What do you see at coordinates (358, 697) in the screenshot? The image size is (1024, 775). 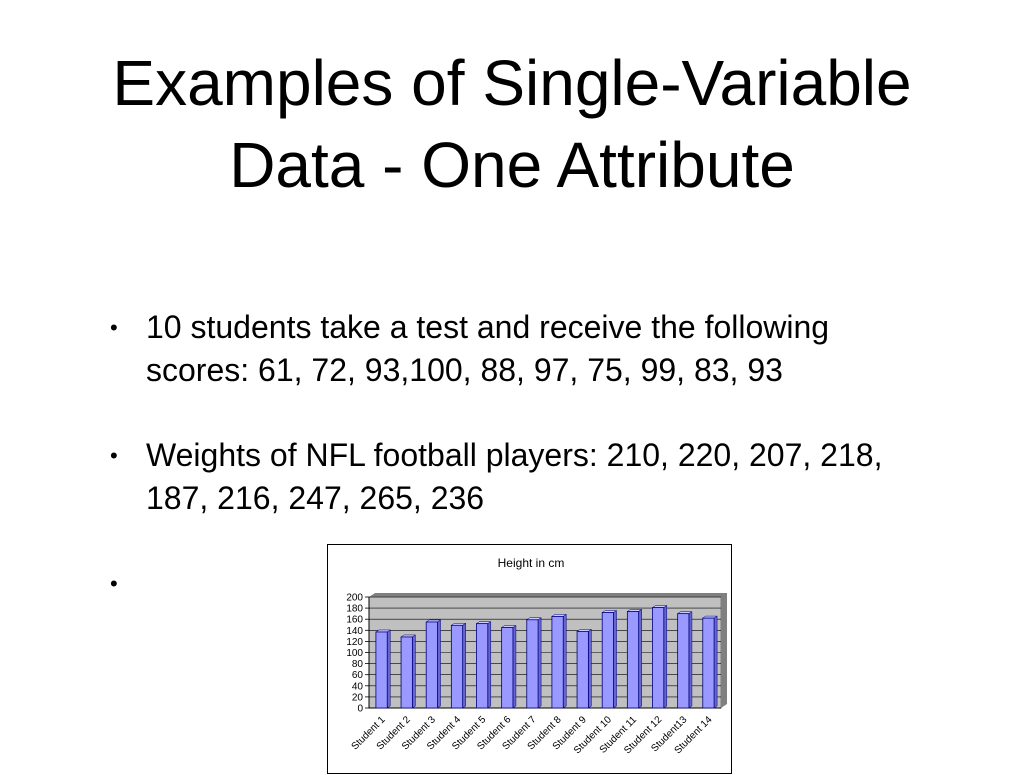 I see `y-tick-label: 20` at bounding box center [358, 697].